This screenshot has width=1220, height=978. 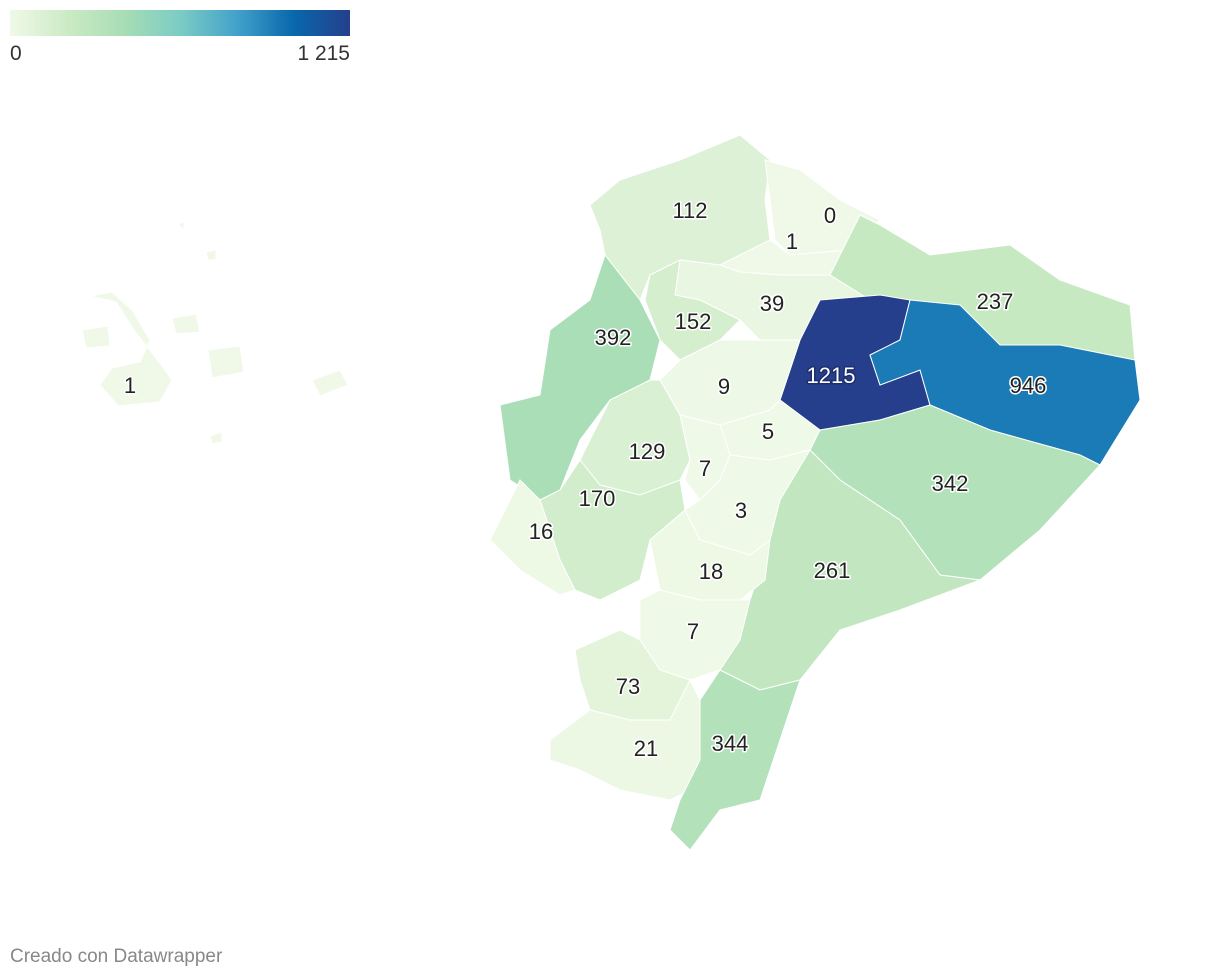 What do you see at coordinates (950, 483) in the screenshot?
I see `region-label: 342` at bounding box center [950, 483].